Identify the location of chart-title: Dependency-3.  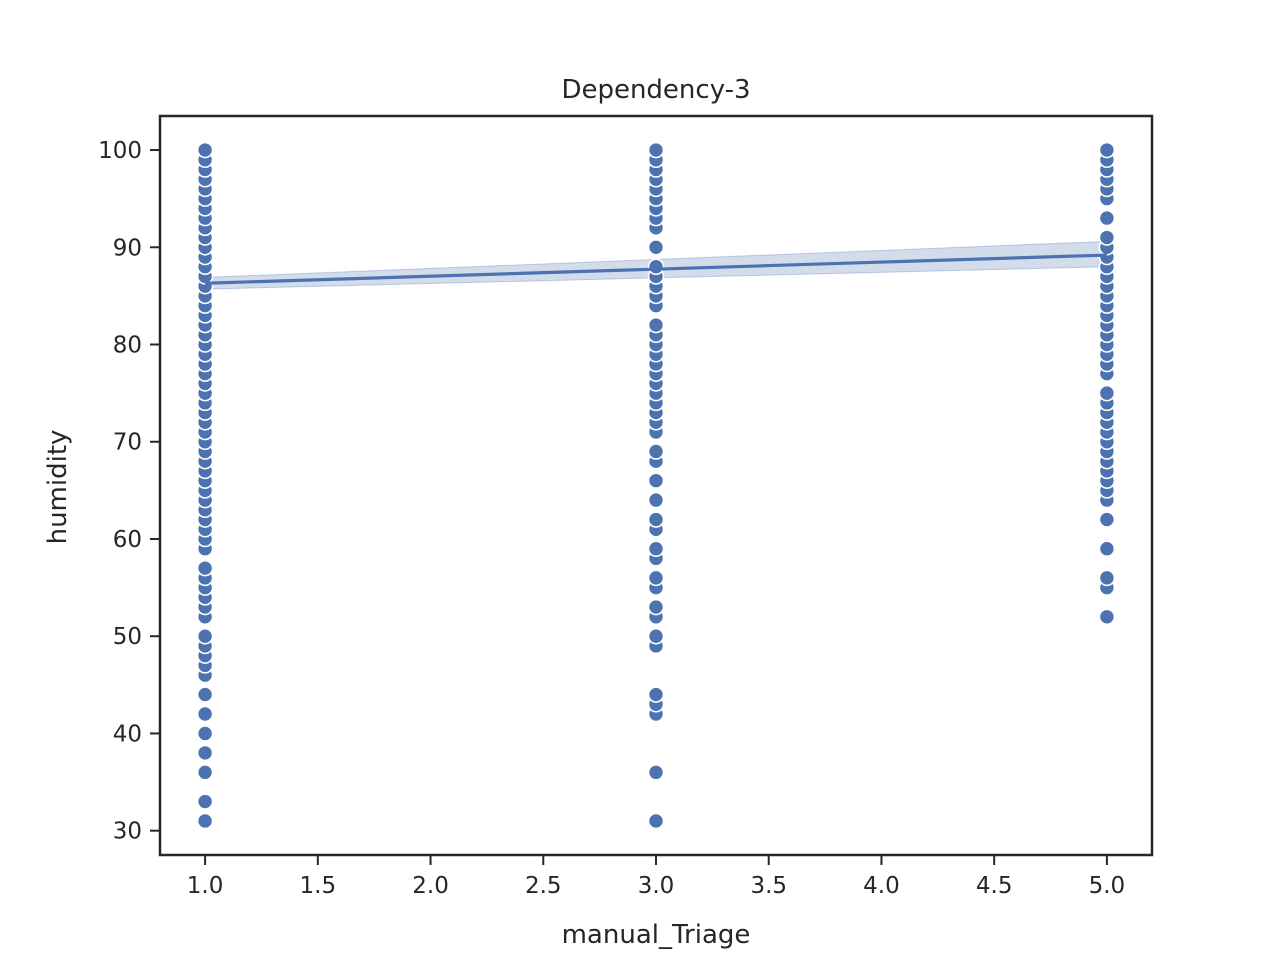
(655, 90).